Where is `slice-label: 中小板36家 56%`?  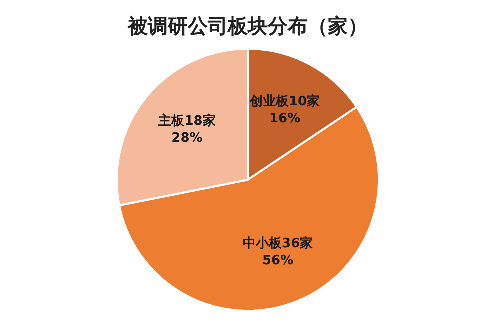 slice-label: 中小板36家 56% is located at coordinates (278, 251).